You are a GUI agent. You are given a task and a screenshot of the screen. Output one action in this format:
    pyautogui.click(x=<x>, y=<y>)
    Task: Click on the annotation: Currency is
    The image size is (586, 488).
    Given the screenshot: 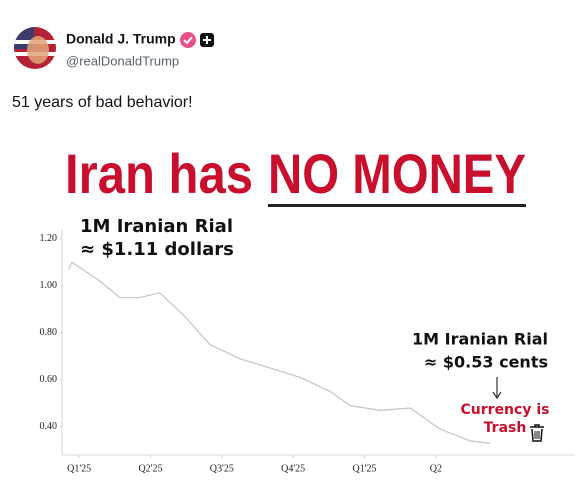 What is the action you would take?
    pyautogui.click(x=505, y=410)
    